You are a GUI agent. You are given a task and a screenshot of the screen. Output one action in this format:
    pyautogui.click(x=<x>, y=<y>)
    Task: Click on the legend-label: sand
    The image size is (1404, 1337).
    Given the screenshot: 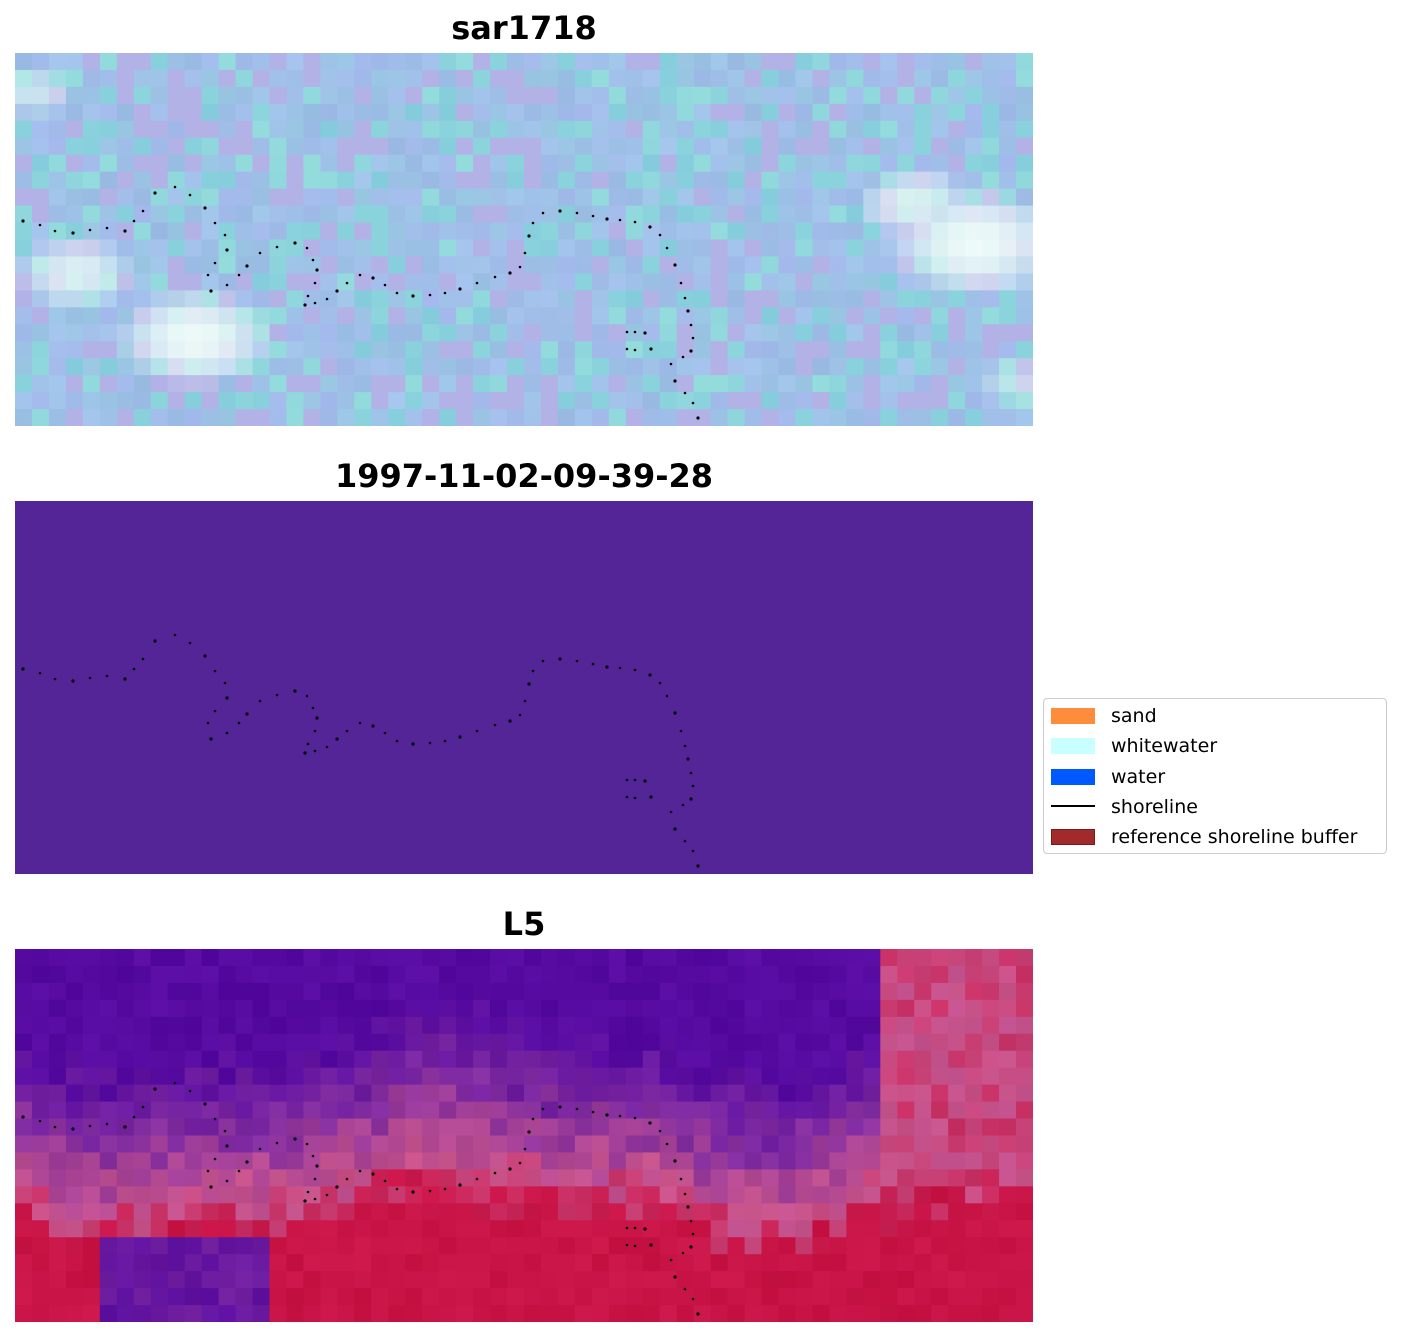 What is the action you would take?
    pyautogui.click(x=1134, y=716)
    